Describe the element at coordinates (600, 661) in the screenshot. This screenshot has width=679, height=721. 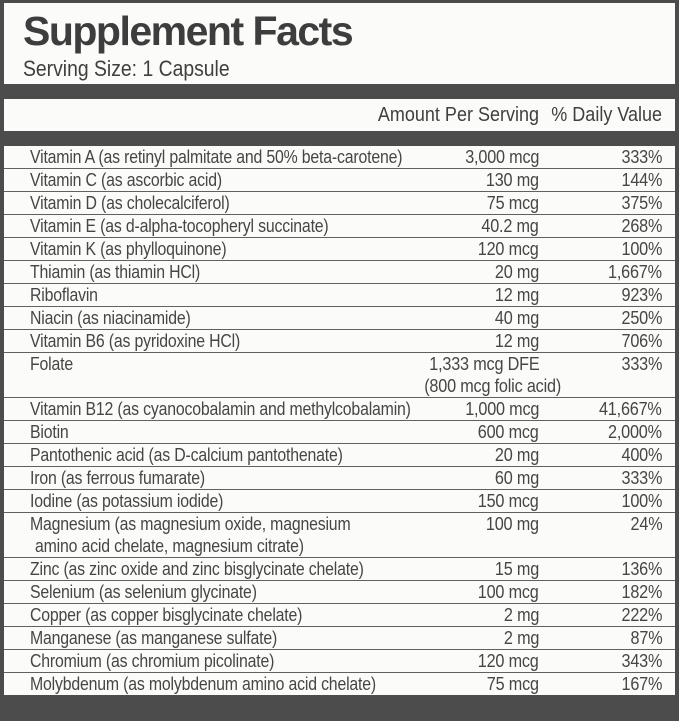
I see `daily-value-cell: 343%` at that location.